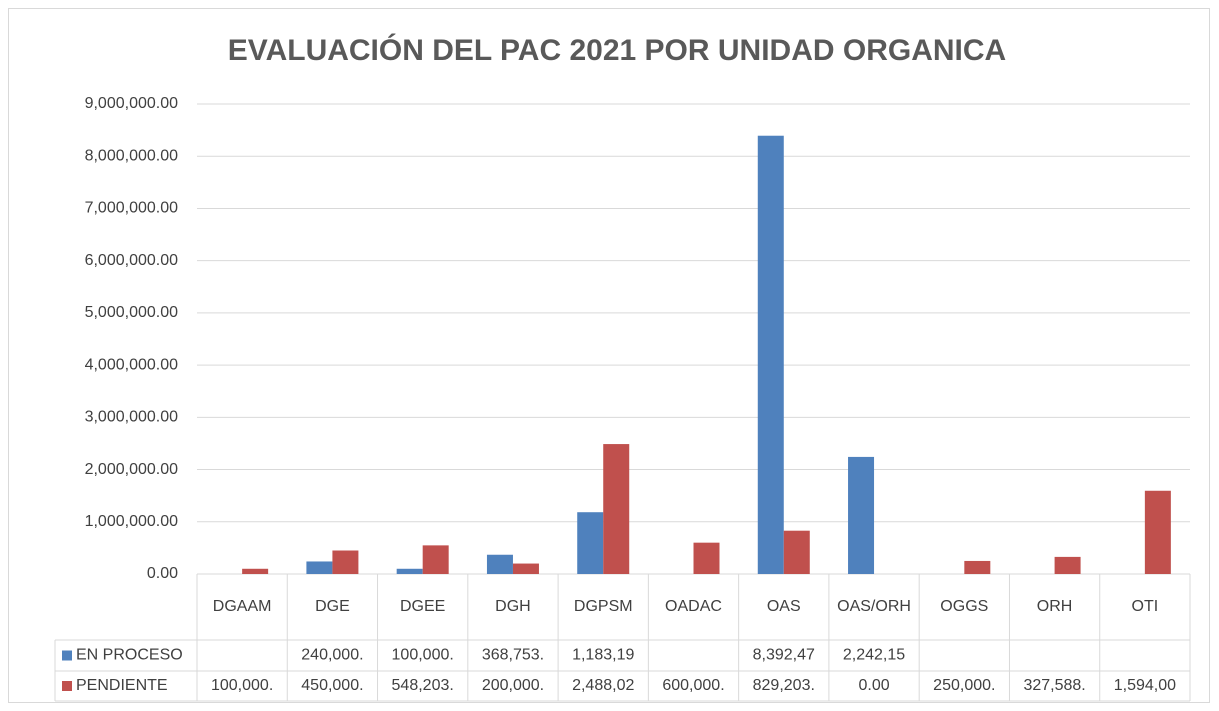  Describe the element at coordinates (1054, 685) in the screenshot. I see `table-value: 327,588.` at that location.